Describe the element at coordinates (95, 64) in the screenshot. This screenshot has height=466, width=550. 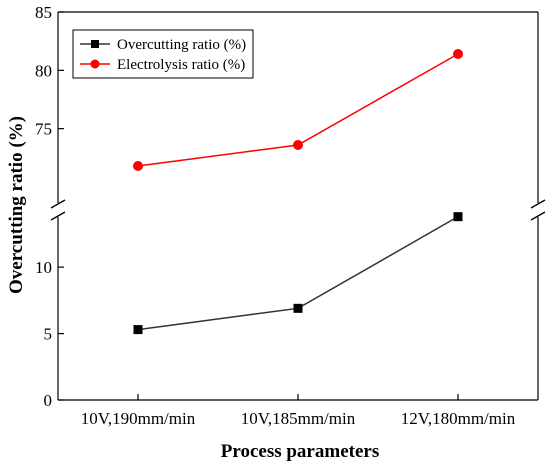
I see `legend-circle-marker` at that location.